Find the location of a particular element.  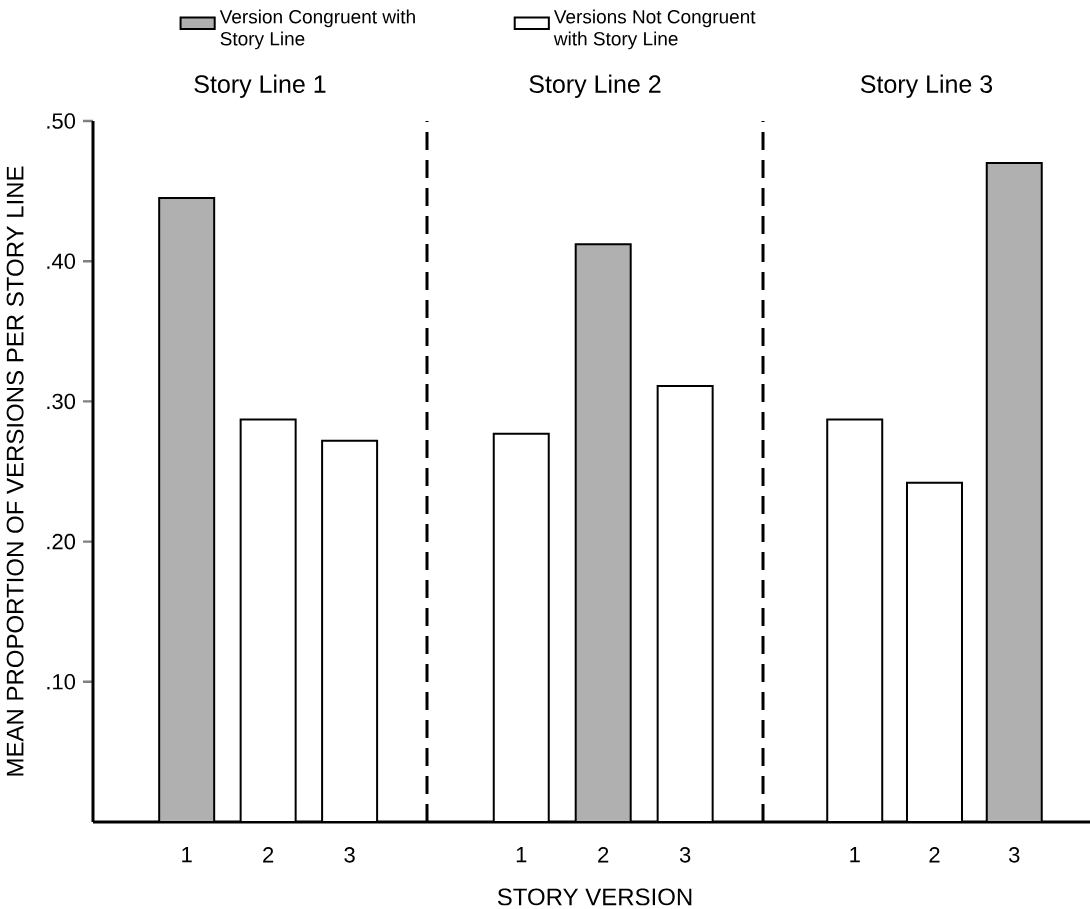

legend-label: Versions Not Congruent with Story Line is located at coordinates (654, 29).